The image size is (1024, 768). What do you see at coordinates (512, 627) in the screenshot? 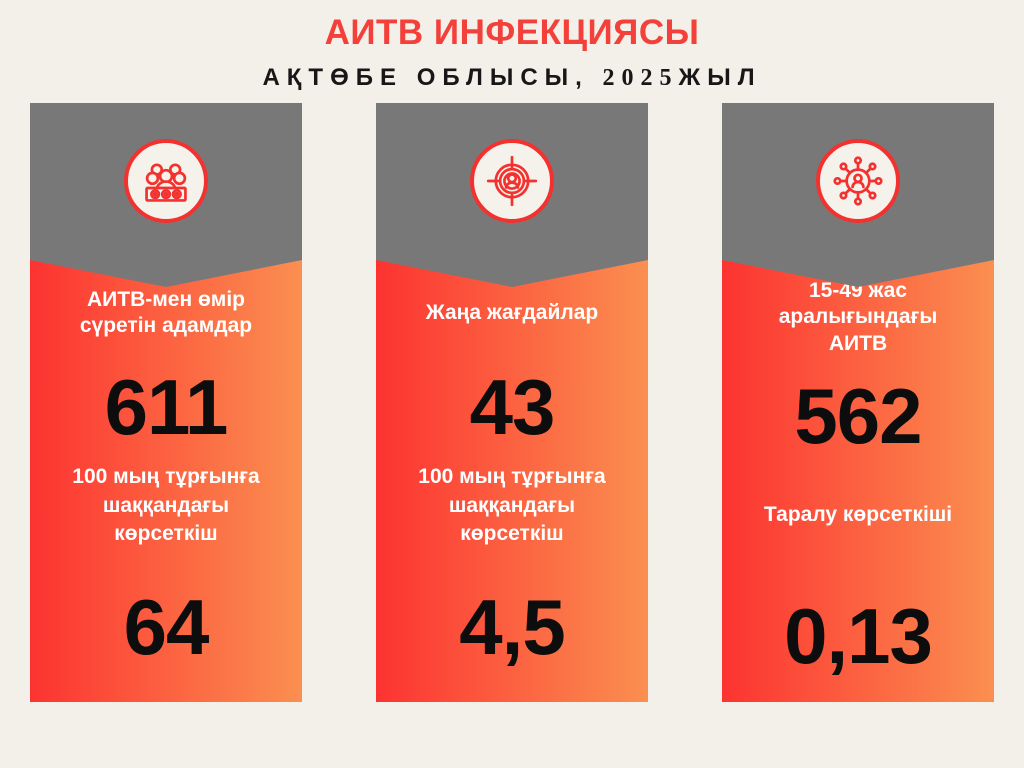
I see `card-value-secondary: 4,5` at bounding box center [512, 627].